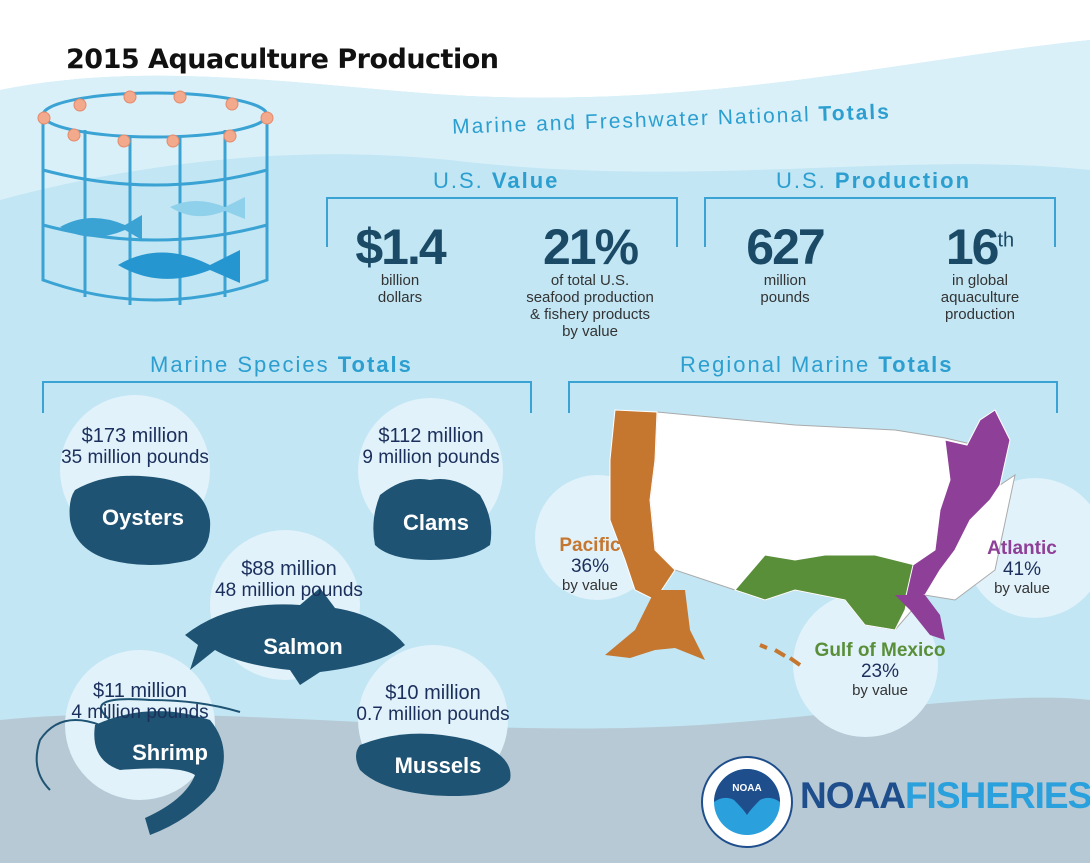  Describe the element at coordinates (590, 331) in the screenshot. I see `stat-caption: by value` at that location.